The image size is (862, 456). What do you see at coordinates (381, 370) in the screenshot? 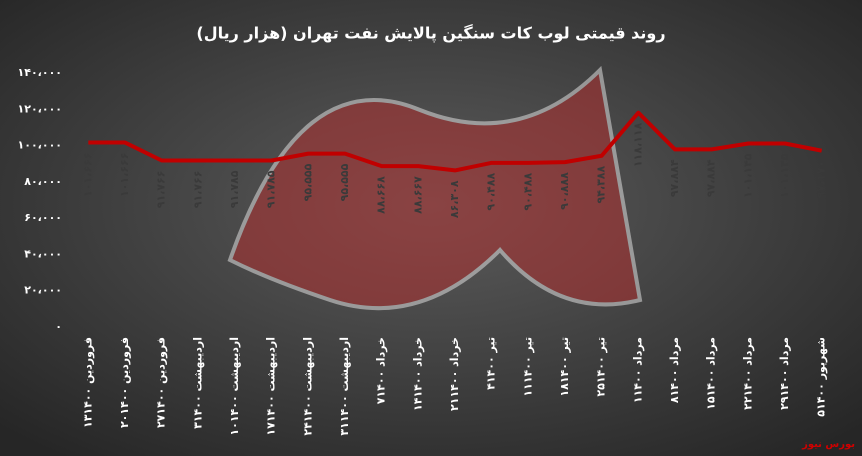
I see `x-tick-label: ۷خرداد ۱۴۰۰` at bounding box center [381, 370].